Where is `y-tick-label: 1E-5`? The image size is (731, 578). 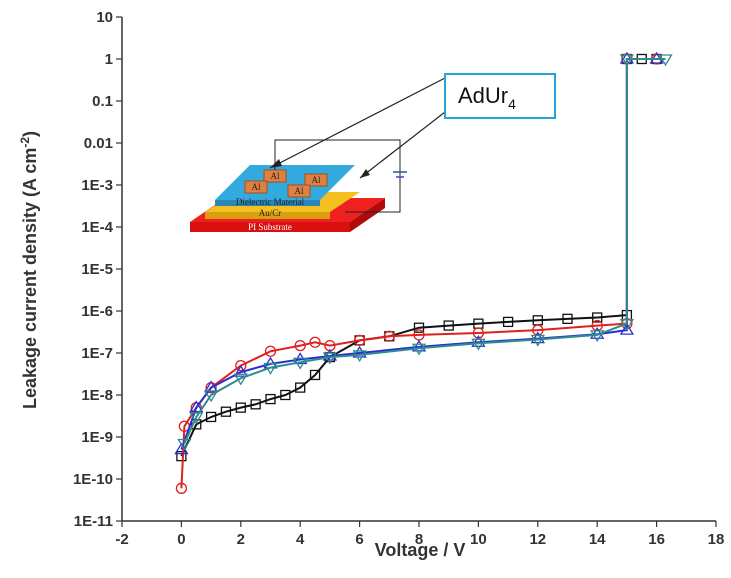 y-tick-label: 1E-5 is located at coordinates (97, 269).